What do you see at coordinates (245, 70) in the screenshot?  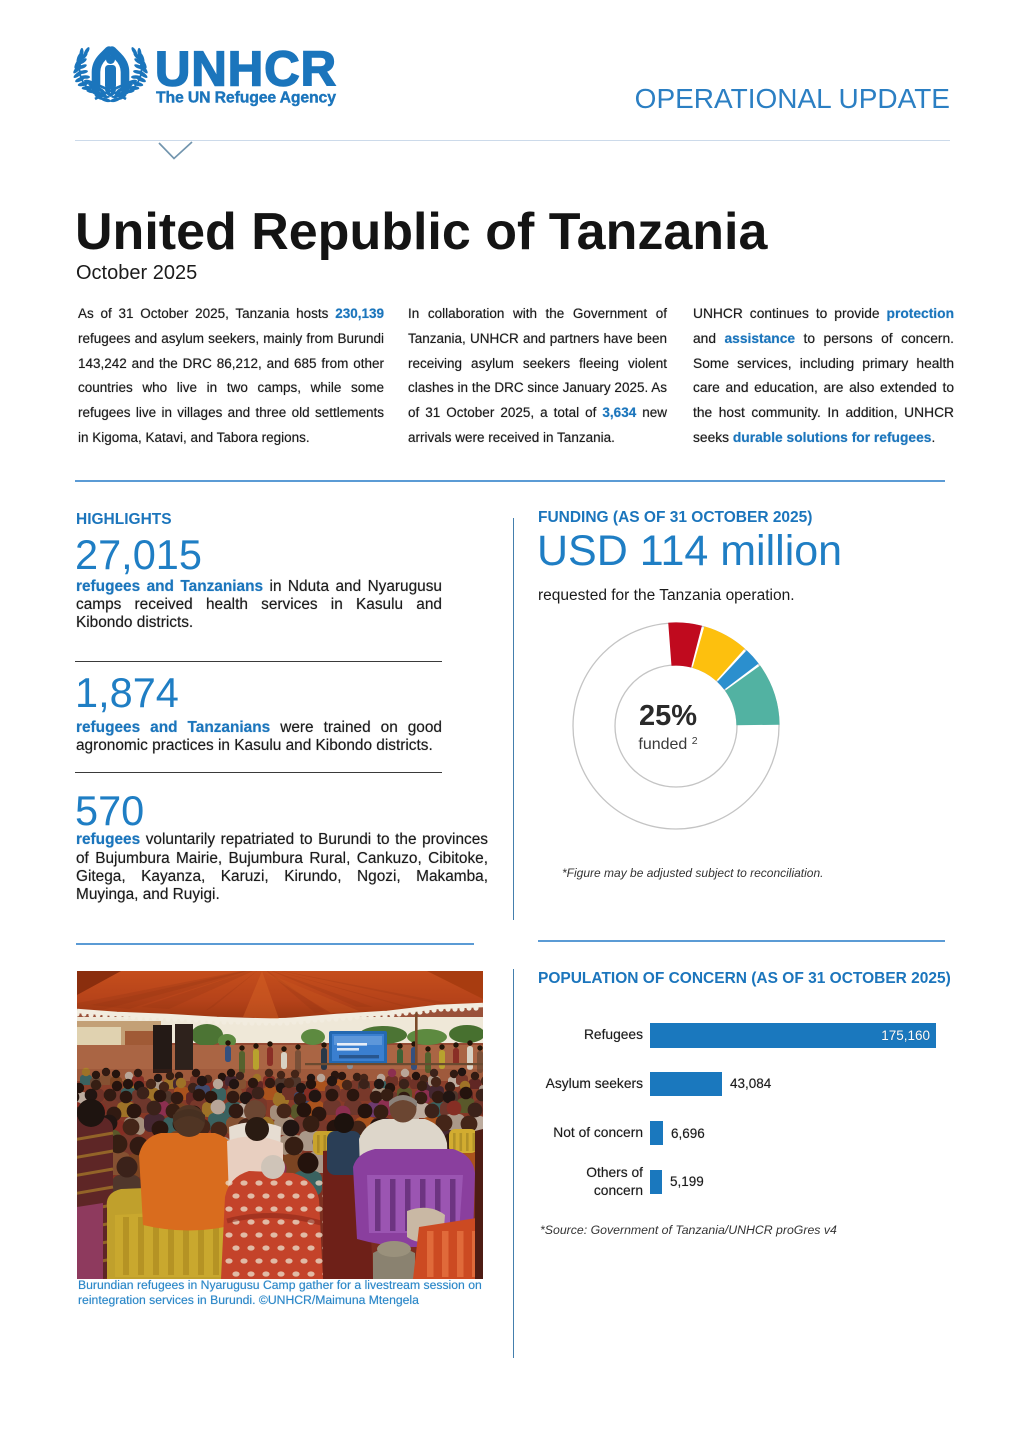 I see `svg-text: UNHCR` at bounding box center [245, 70].